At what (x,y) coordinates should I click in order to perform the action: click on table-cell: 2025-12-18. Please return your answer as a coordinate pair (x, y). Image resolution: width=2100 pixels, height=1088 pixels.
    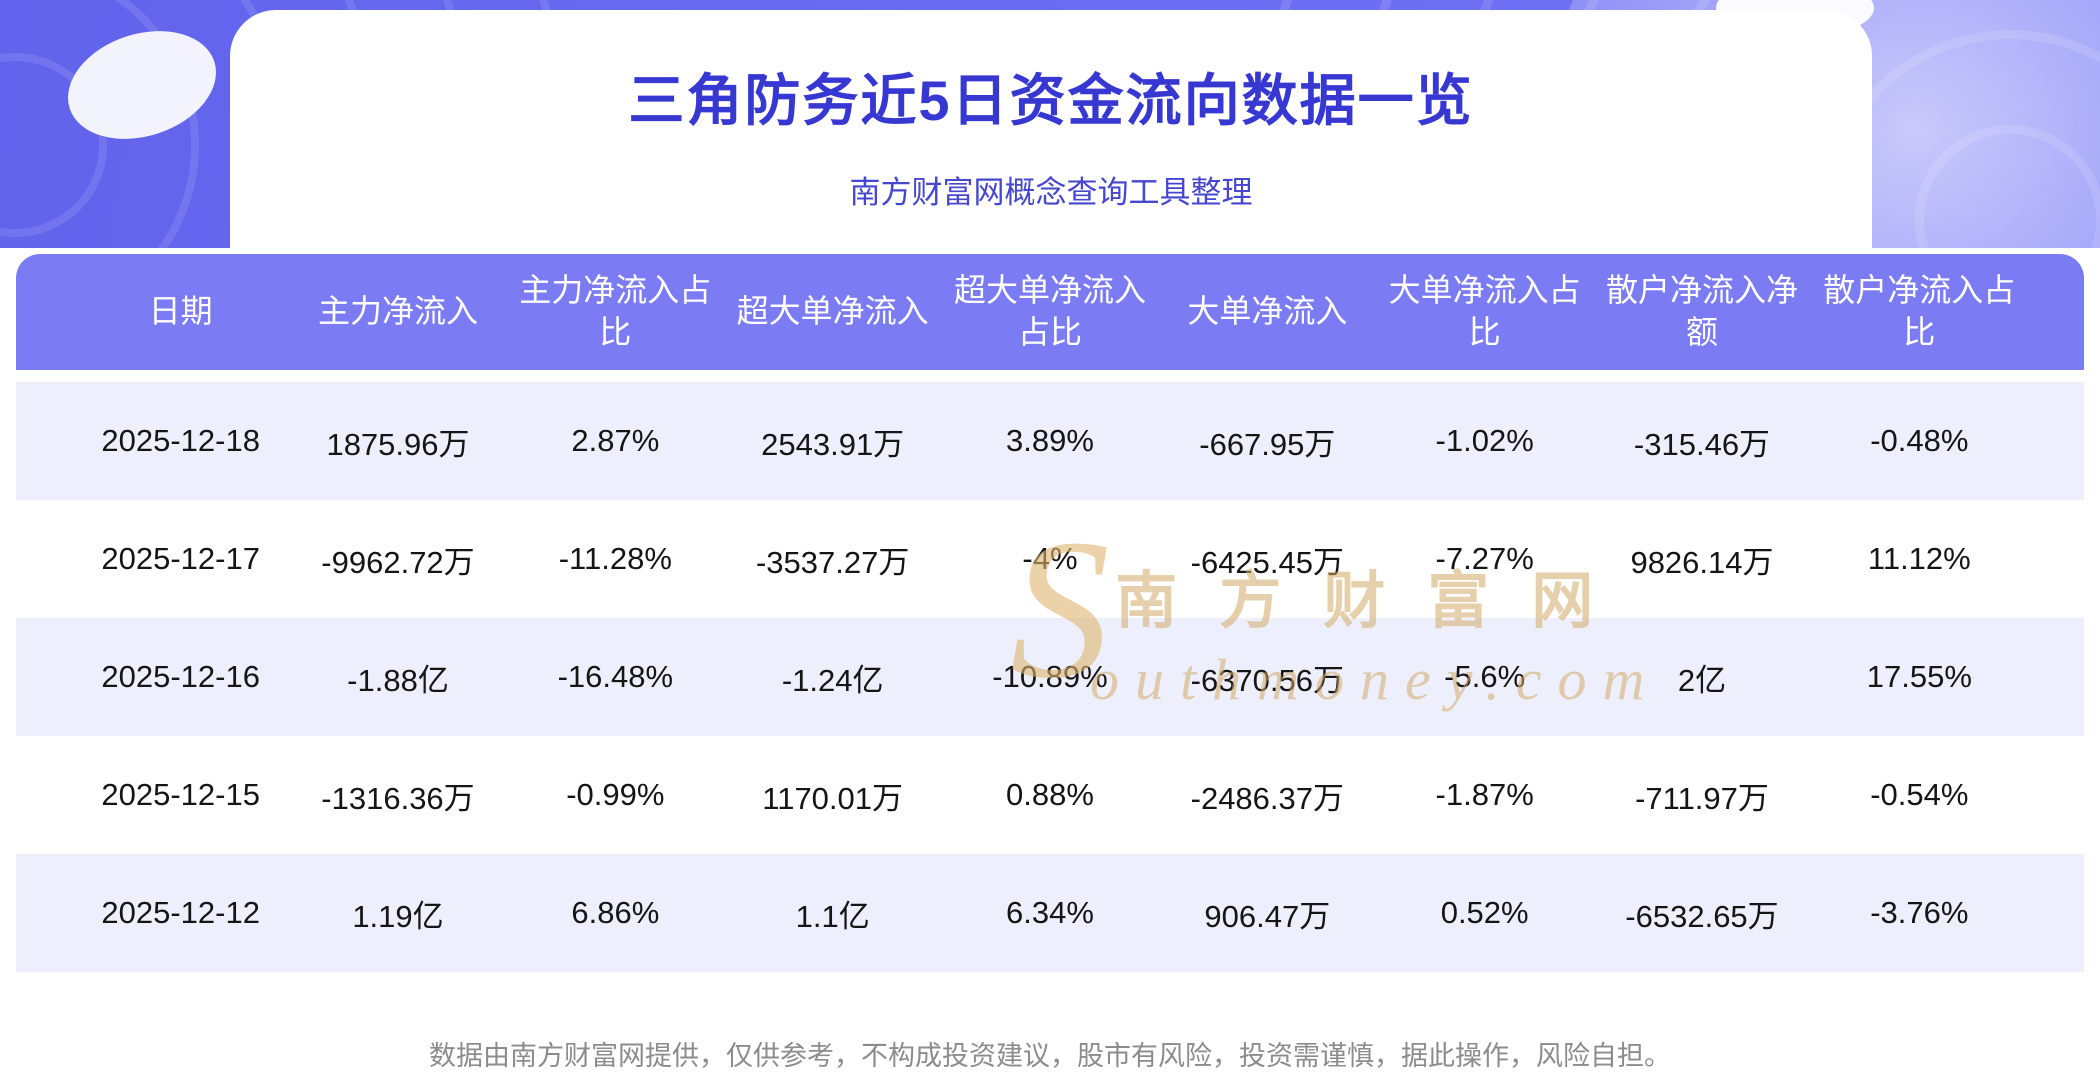
    Looking at the image, I should click on (180, 440).